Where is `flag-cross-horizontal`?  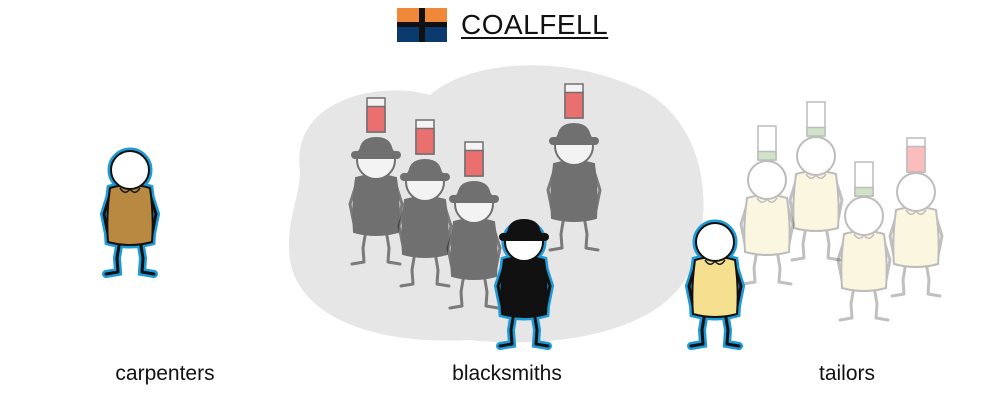
flag-cross-horizontal is located at coordinates (422, 24).